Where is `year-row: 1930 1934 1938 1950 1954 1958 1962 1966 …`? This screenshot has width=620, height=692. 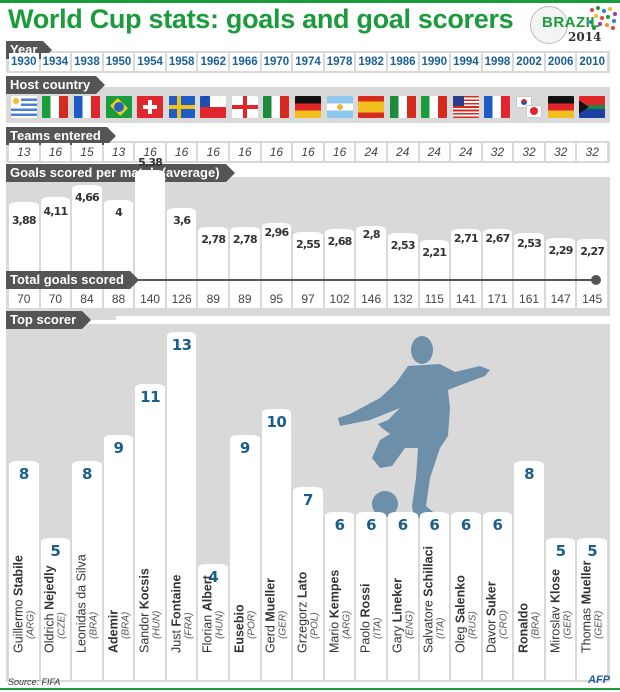
year-row: 1930 1934 1938 1950 1954 1958 1962 1966 … is located at coordinates (308, 62).